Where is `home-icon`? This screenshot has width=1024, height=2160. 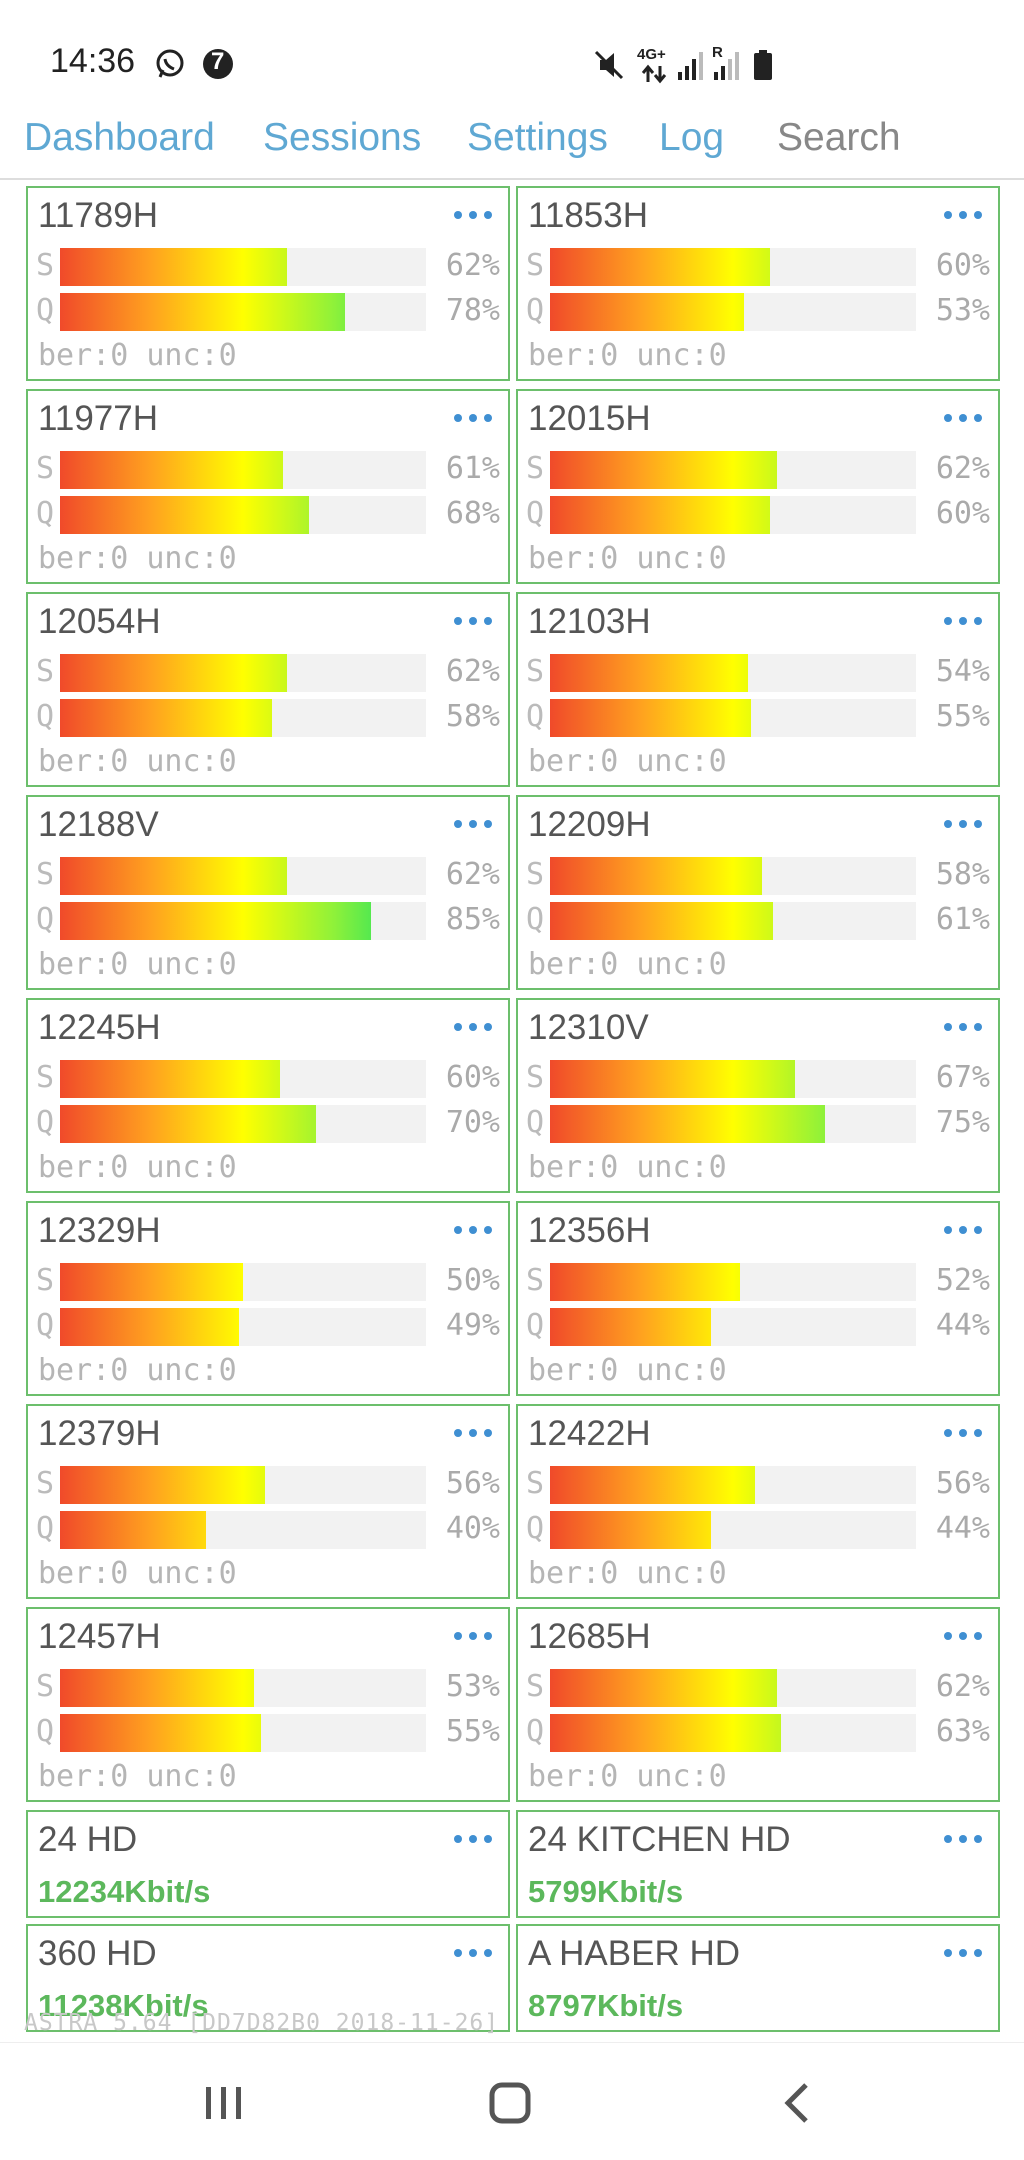
home-icon is located at coordinates (510, 2103).